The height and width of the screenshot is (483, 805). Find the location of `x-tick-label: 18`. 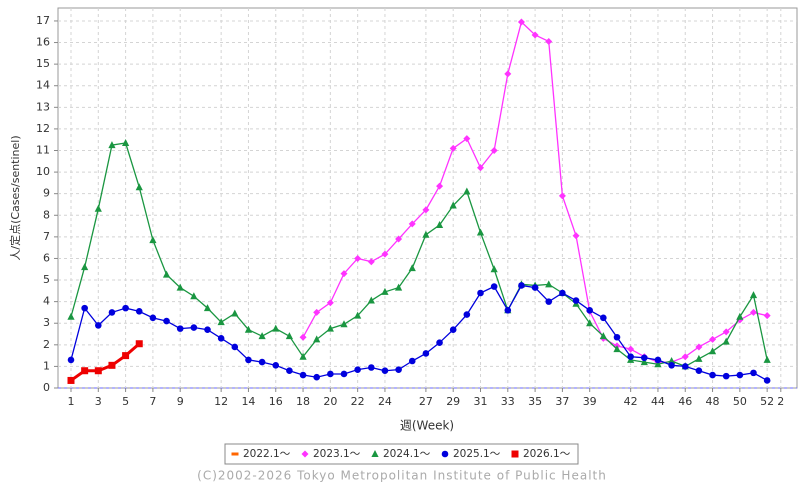

x-tick-label: 18 is located at coordinates (303, 401).